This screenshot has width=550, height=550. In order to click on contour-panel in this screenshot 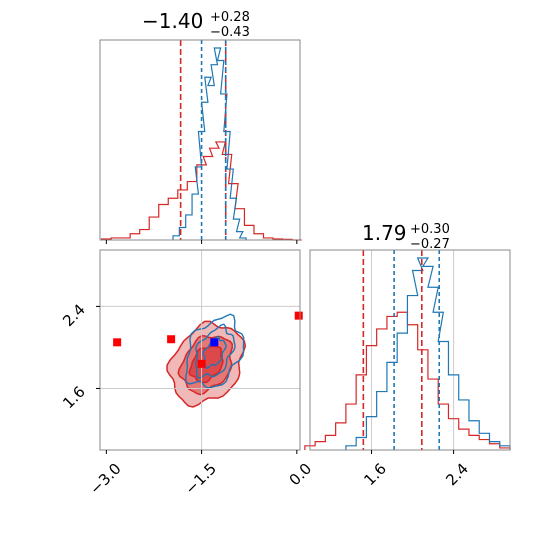, I will do `click(201, 350)`.